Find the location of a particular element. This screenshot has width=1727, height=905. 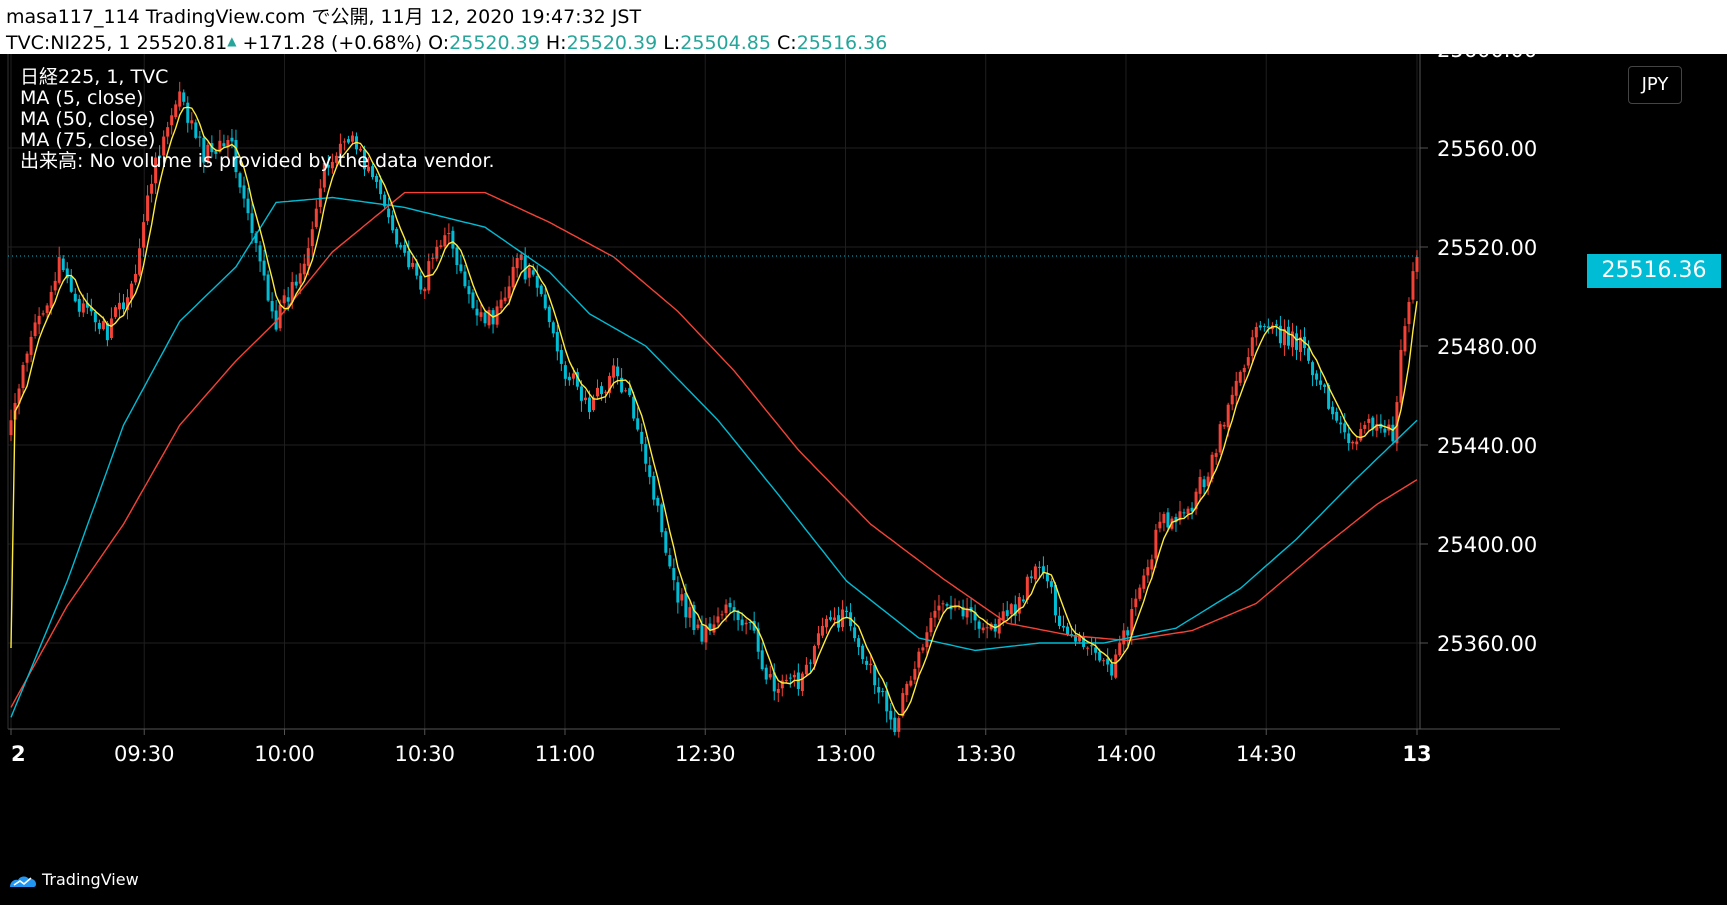

y-tick-label: 25360.00 is located at coordinates (1487, 644).